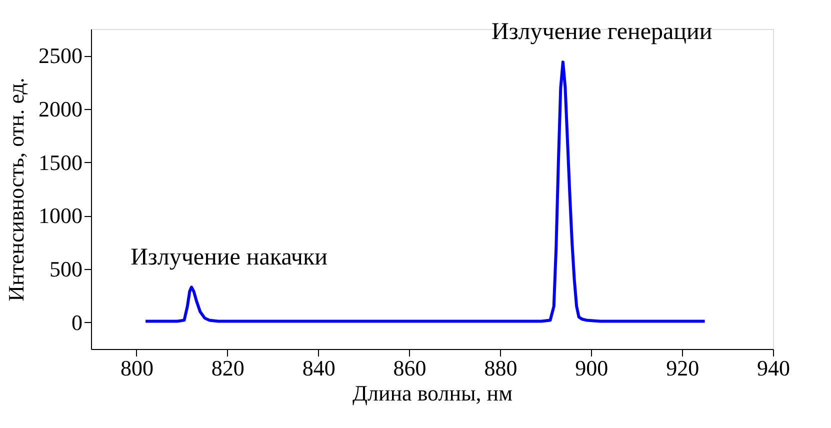 This screenshot has height=428, width=831. I want to click on x-tick-label: 840, so click(319, 368).